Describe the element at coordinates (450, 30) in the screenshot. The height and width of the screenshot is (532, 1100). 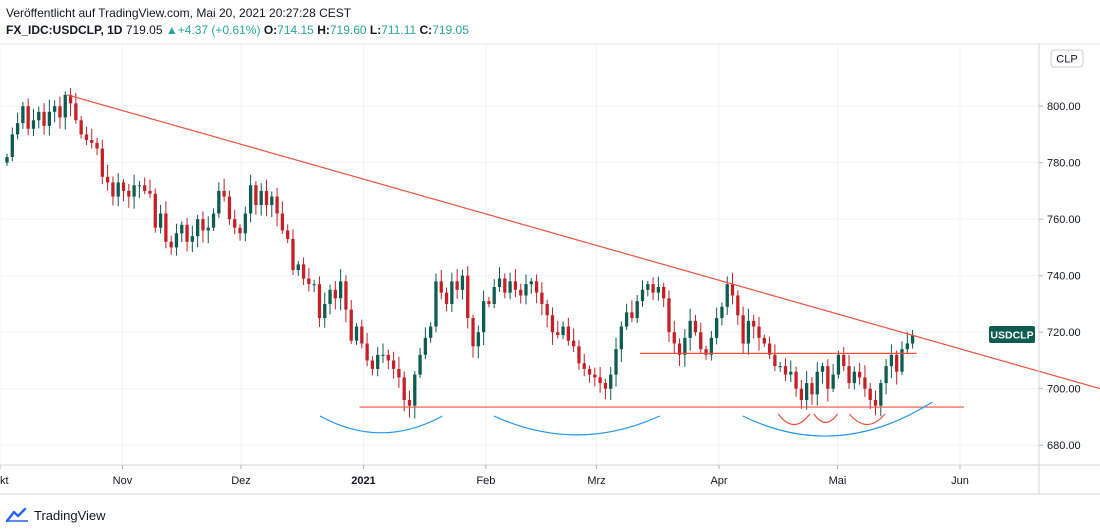
I see `close-value: 719.05` at that location.